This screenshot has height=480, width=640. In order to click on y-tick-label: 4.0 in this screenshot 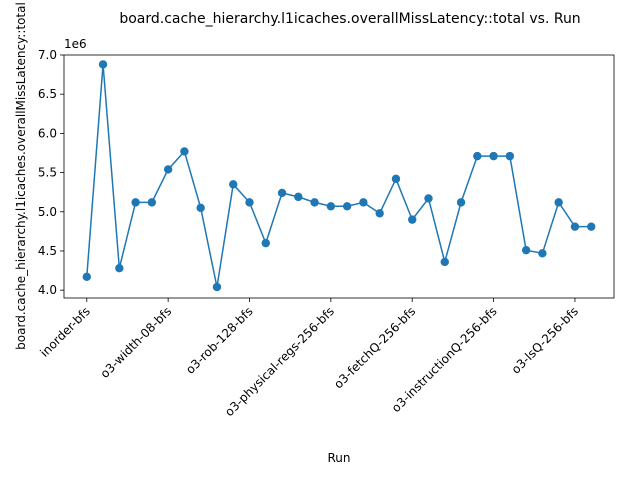, I will do `click(47, 290)`.